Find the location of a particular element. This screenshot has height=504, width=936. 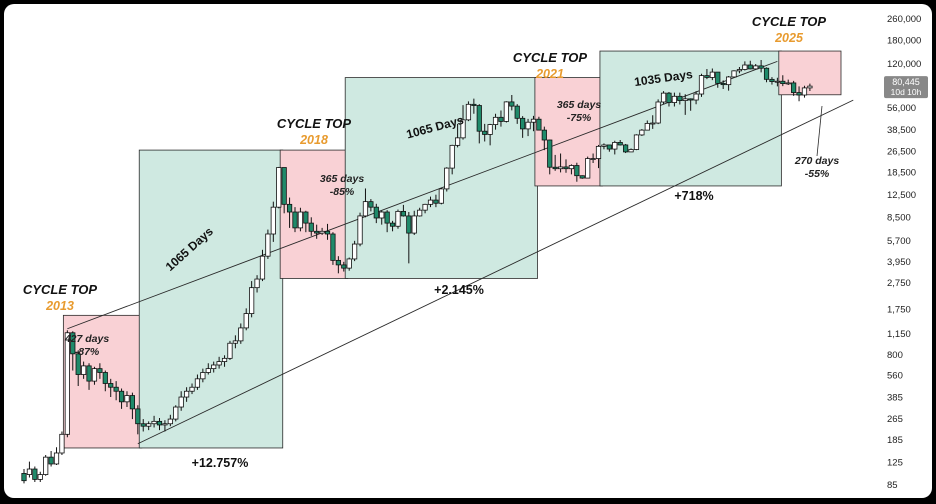

y-tick-label: 8,500 is located at coordinates (899, 218).